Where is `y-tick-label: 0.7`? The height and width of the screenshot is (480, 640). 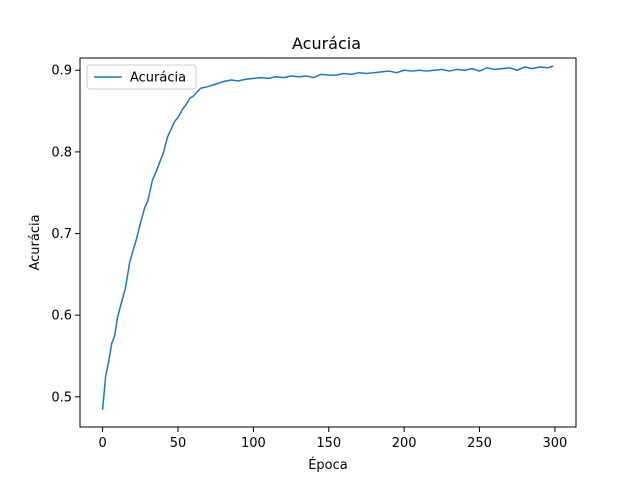 y-tick-label: 0.7 is located at coordinates (61, 234).